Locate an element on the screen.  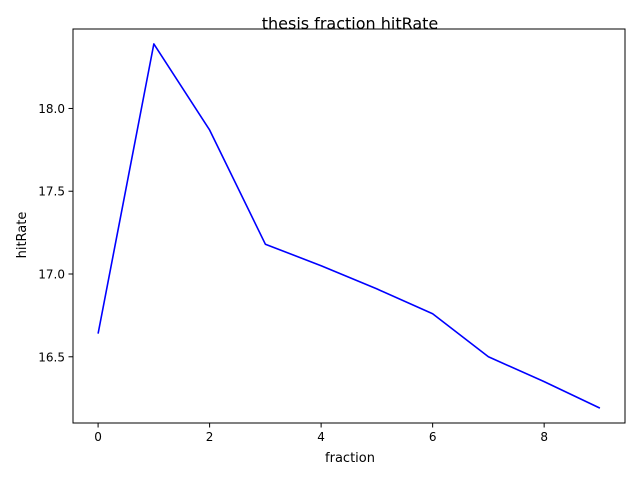
y-tick-label: 16.5 is located at coordinates (51, 357).